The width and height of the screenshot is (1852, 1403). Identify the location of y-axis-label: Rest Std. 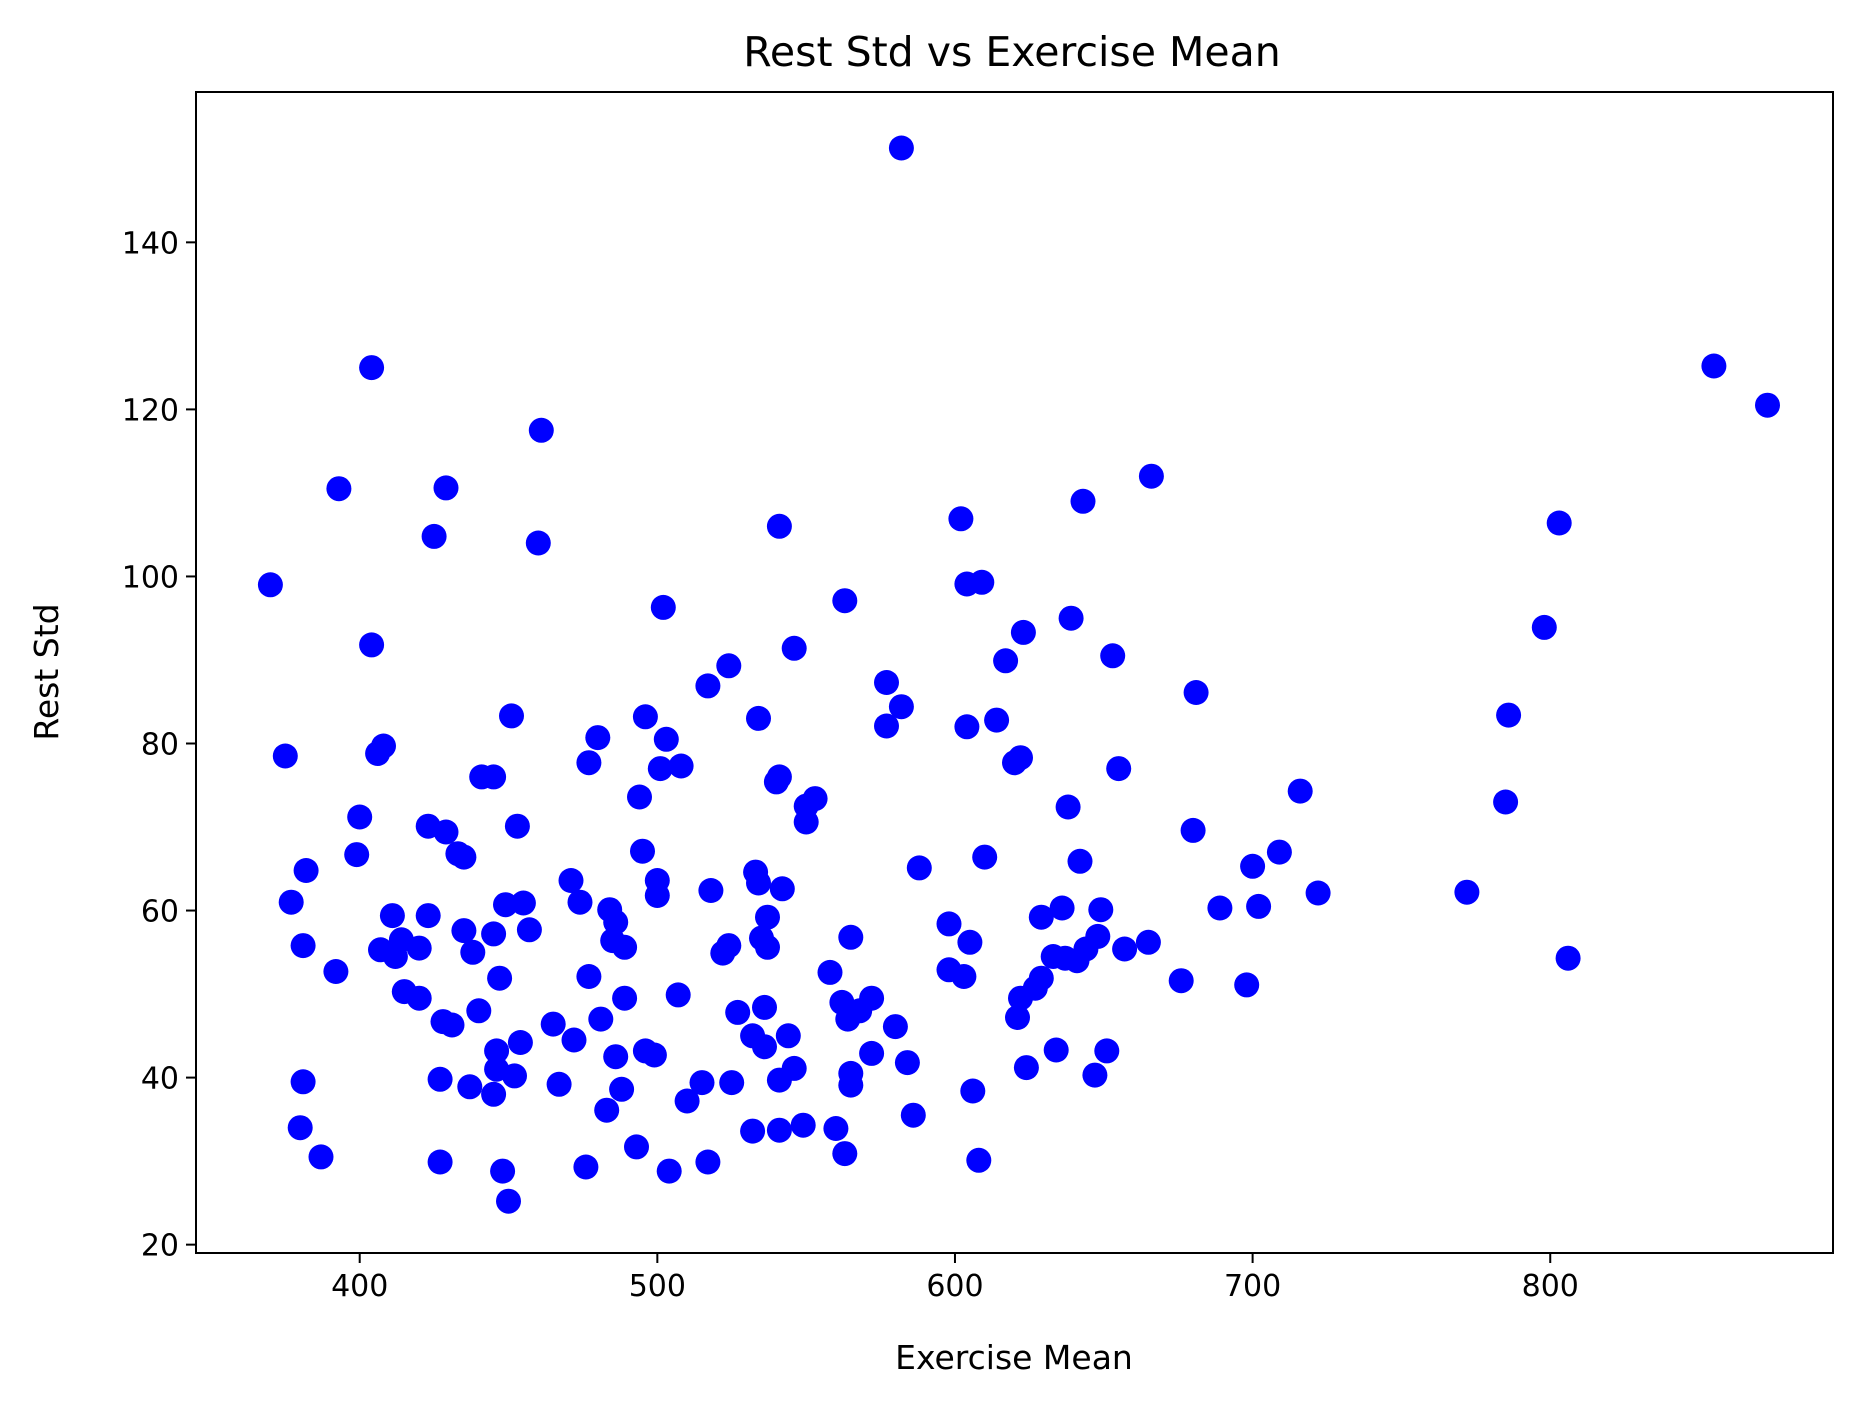
(46, 671).